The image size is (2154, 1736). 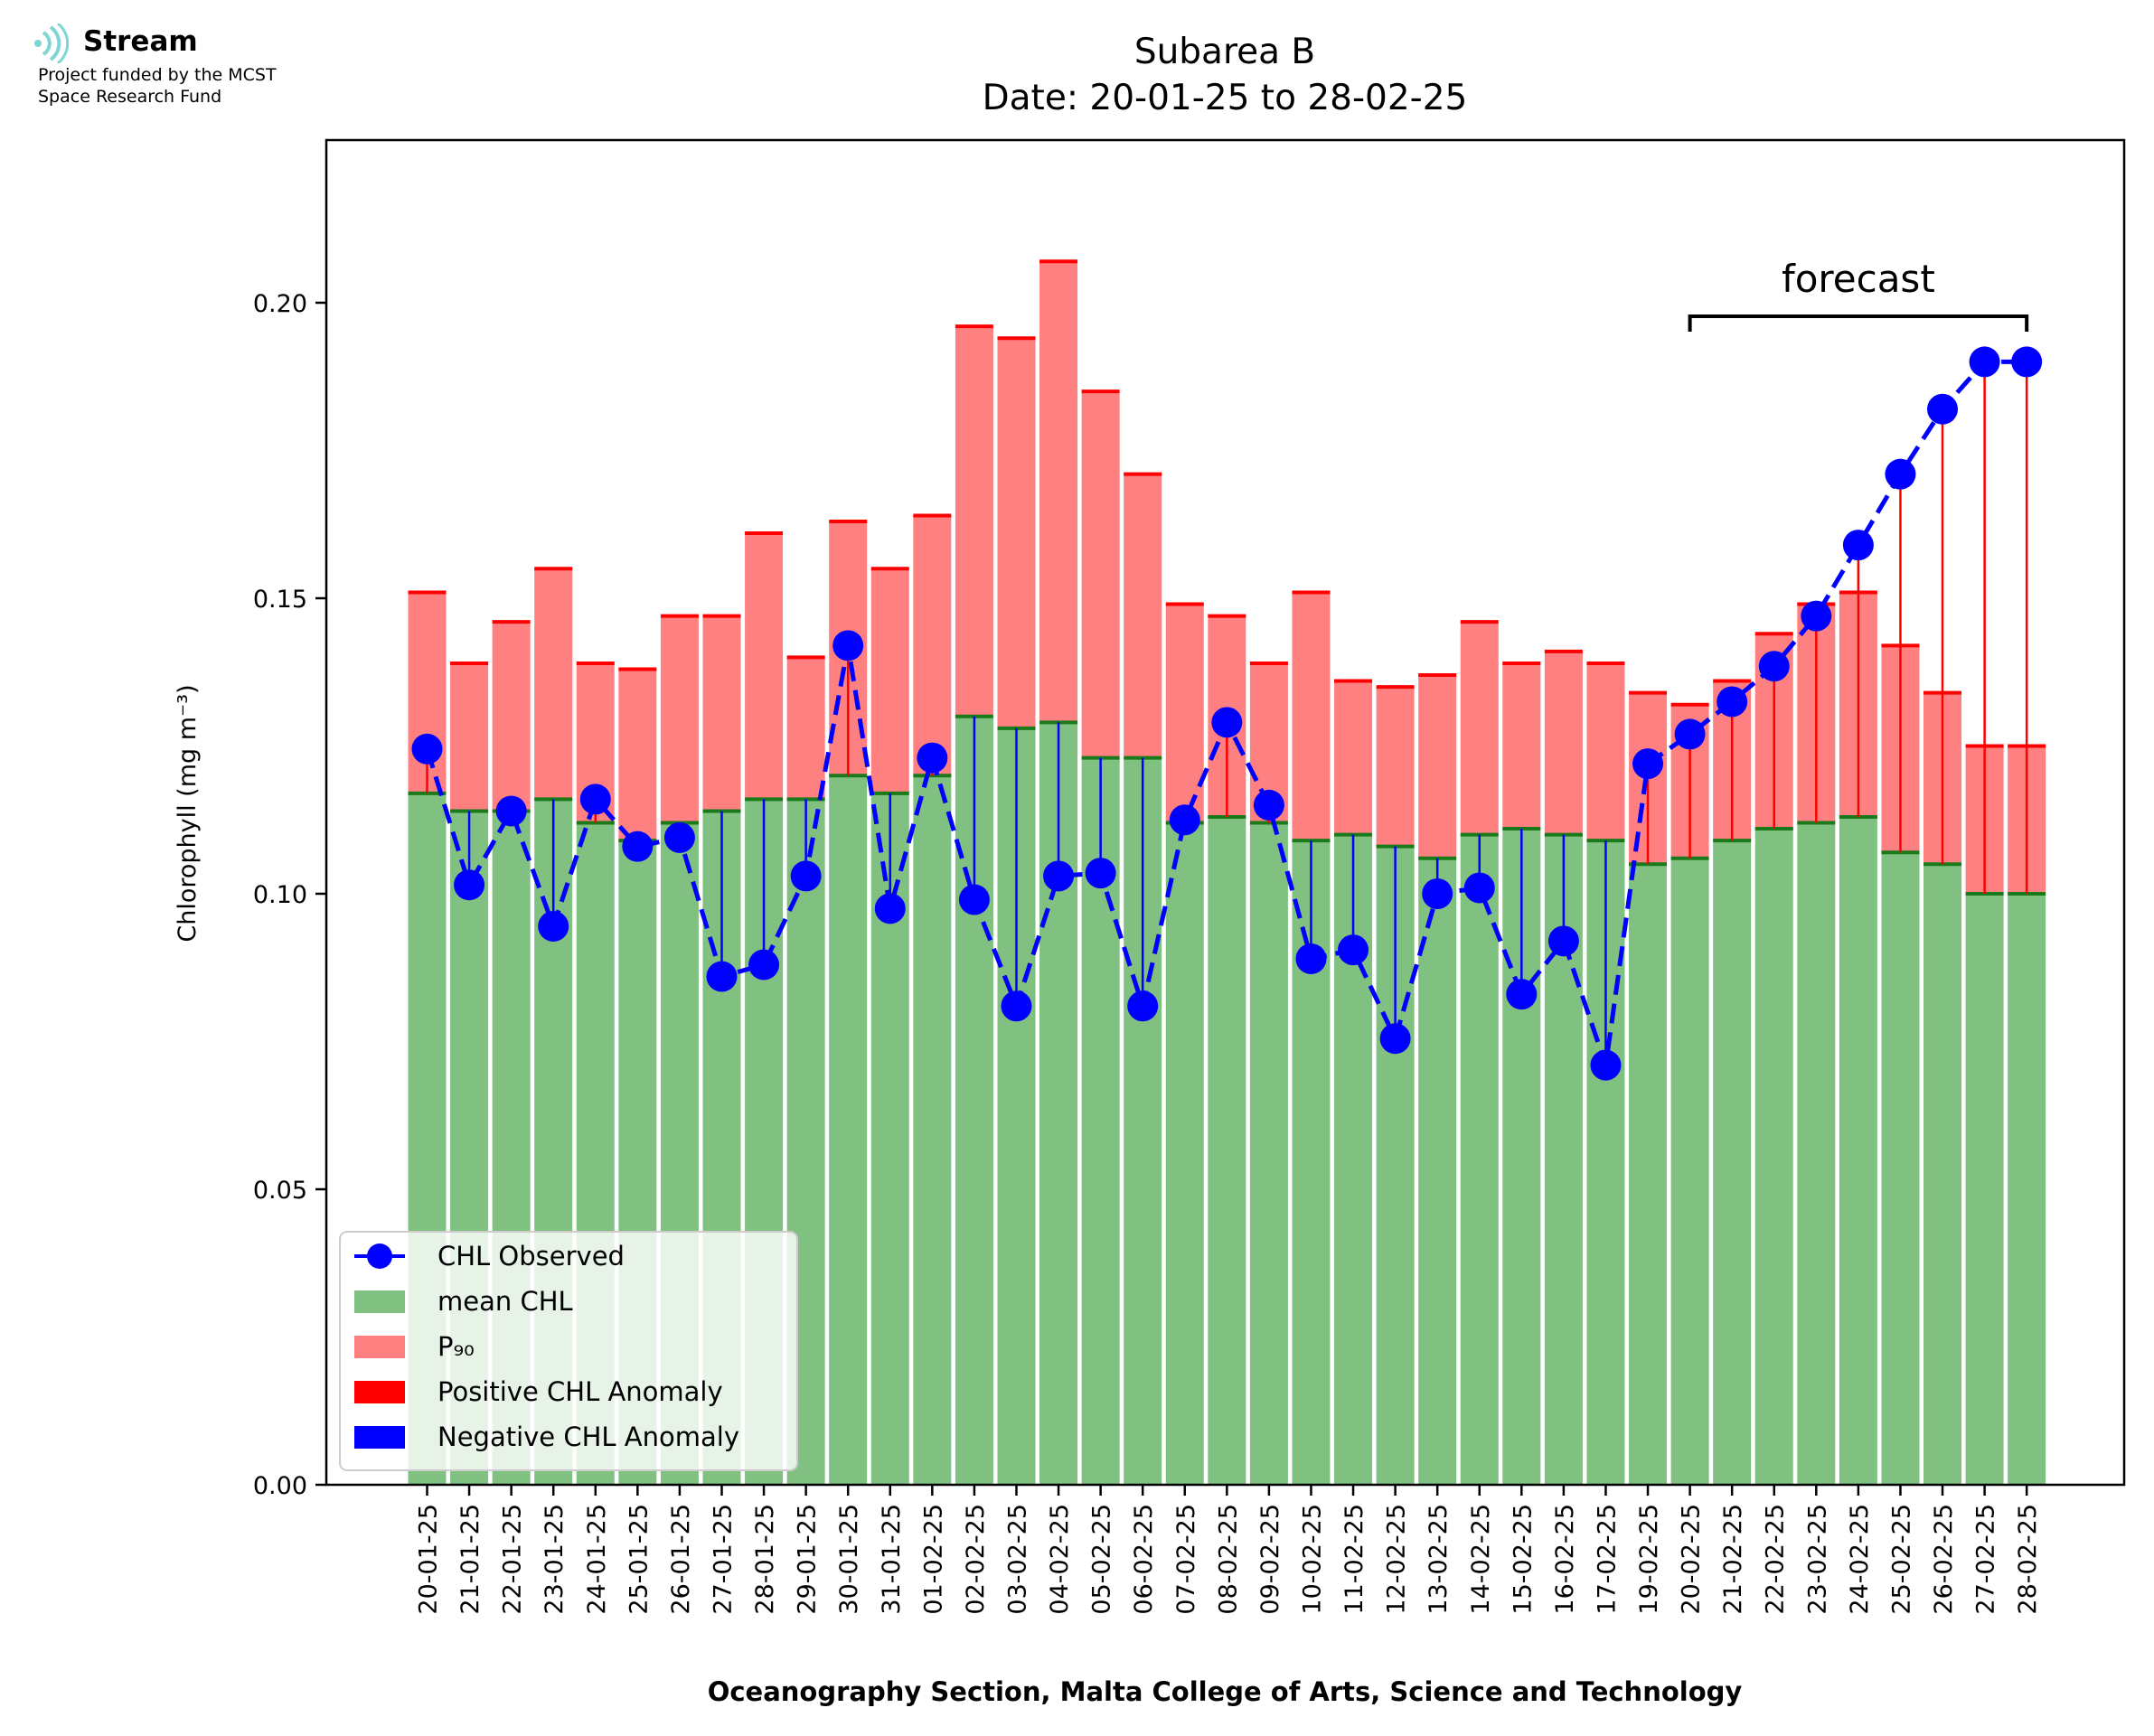 I want to click on forecast-annotation: forecast, so click(x=1858, y=295).